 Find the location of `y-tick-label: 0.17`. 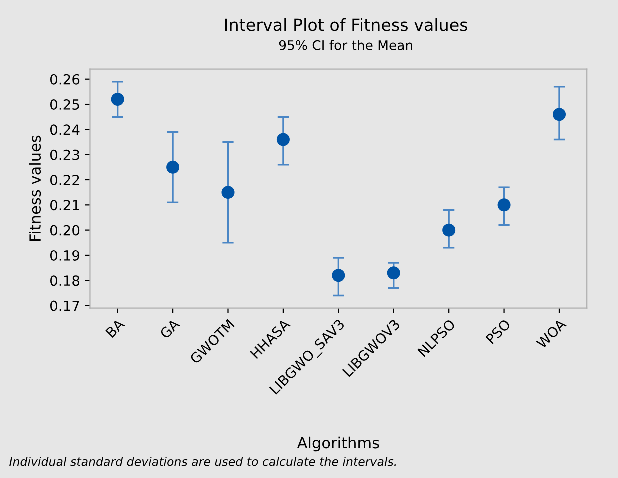

y-tick-label: 0.17 is located at coordinates (65, 306).